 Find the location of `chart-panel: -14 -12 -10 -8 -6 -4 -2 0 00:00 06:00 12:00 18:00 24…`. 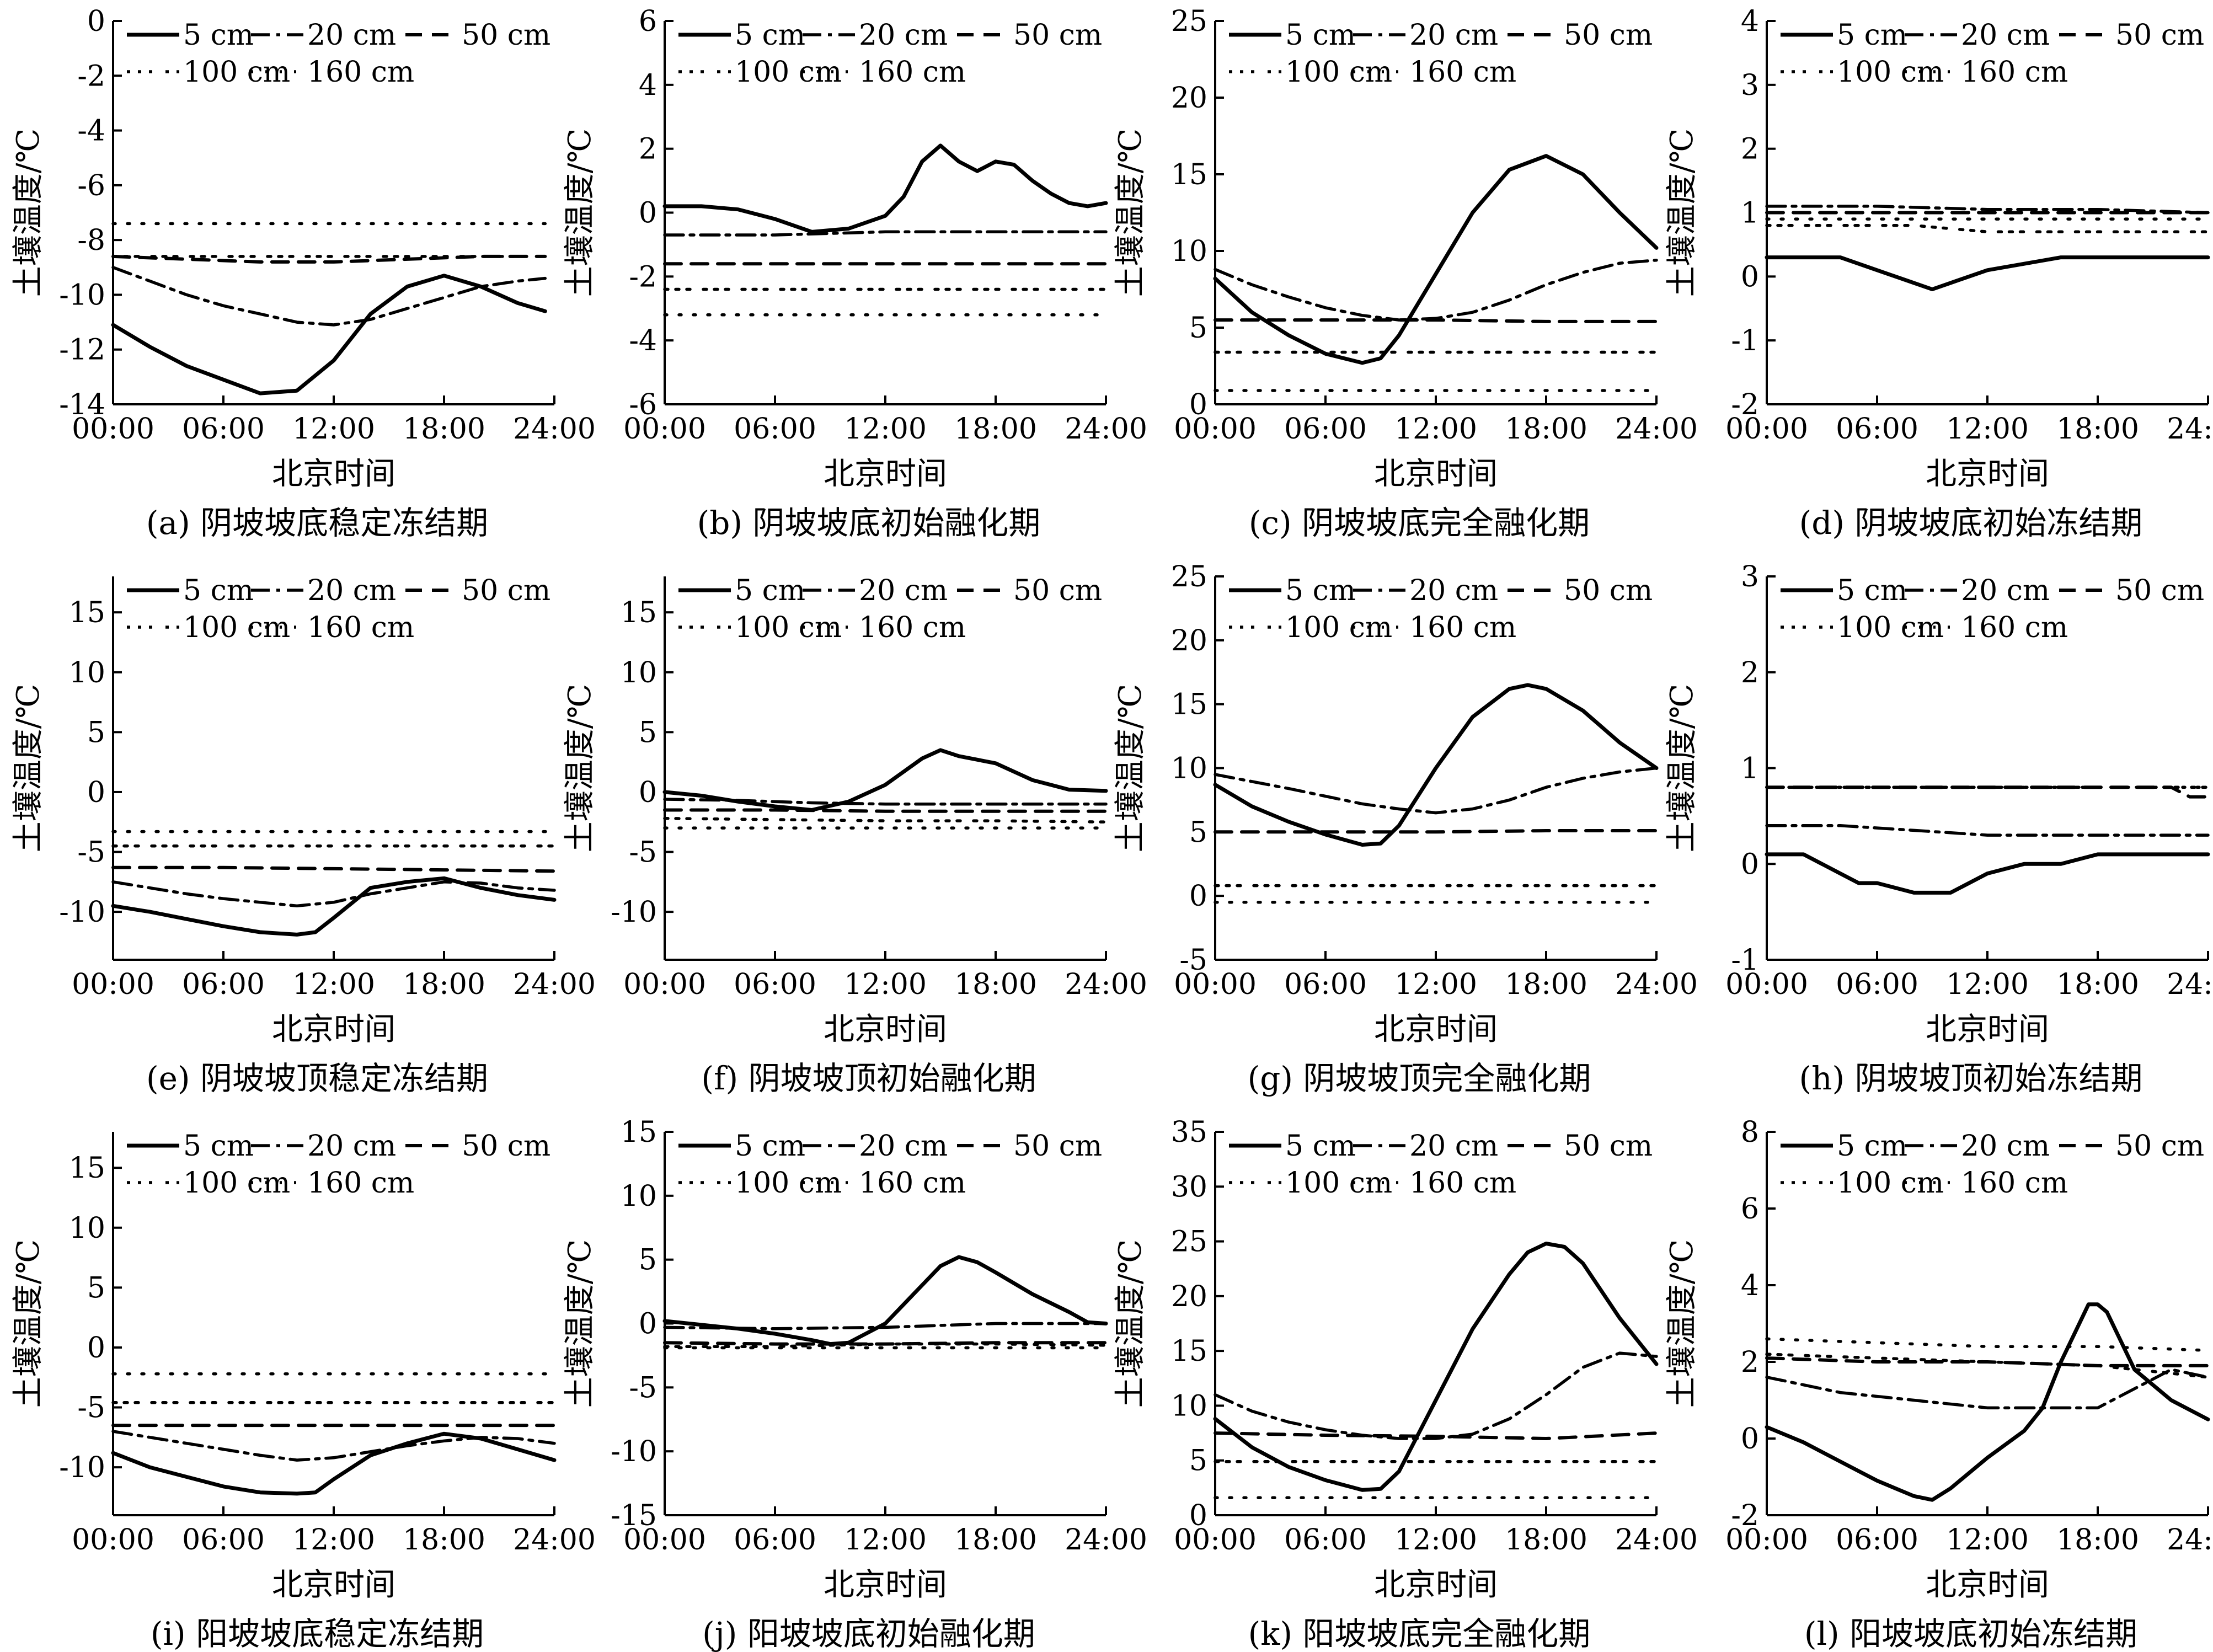

chart-panel: -14 -12 -10 -8 -6 -4 -2 0 00:00 06:00 12:00 18:00 24… is located at coordinates (303, 273).